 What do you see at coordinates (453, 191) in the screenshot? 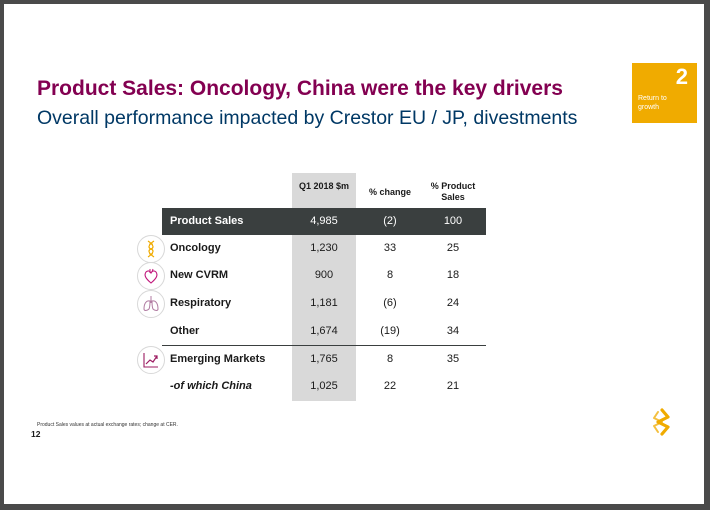
I see `header-pct-sales: % Product Sales` at bounding box center [453, 191].